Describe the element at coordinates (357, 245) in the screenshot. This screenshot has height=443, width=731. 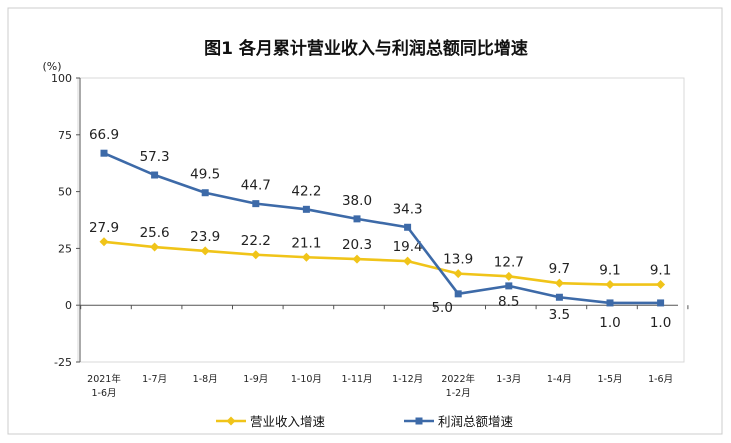
I see `revenue-data-label: 20.3` at that location.